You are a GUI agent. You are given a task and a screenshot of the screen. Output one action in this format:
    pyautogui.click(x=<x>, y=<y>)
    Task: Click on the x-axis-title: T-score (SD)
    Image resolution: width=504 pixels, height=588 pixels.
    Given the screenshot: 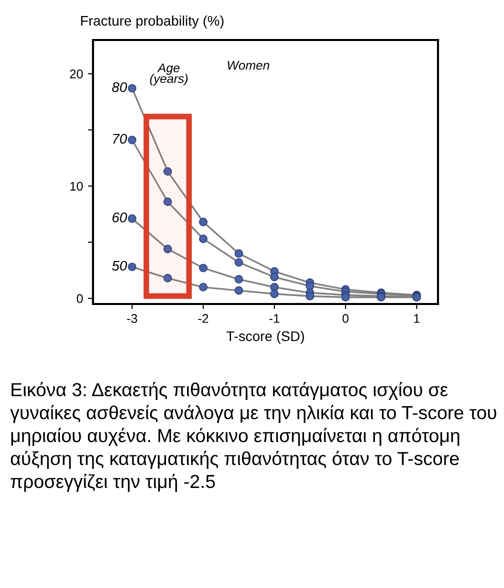 What is the action you would take?
    pyautogui.click(x=265, y=337)
    